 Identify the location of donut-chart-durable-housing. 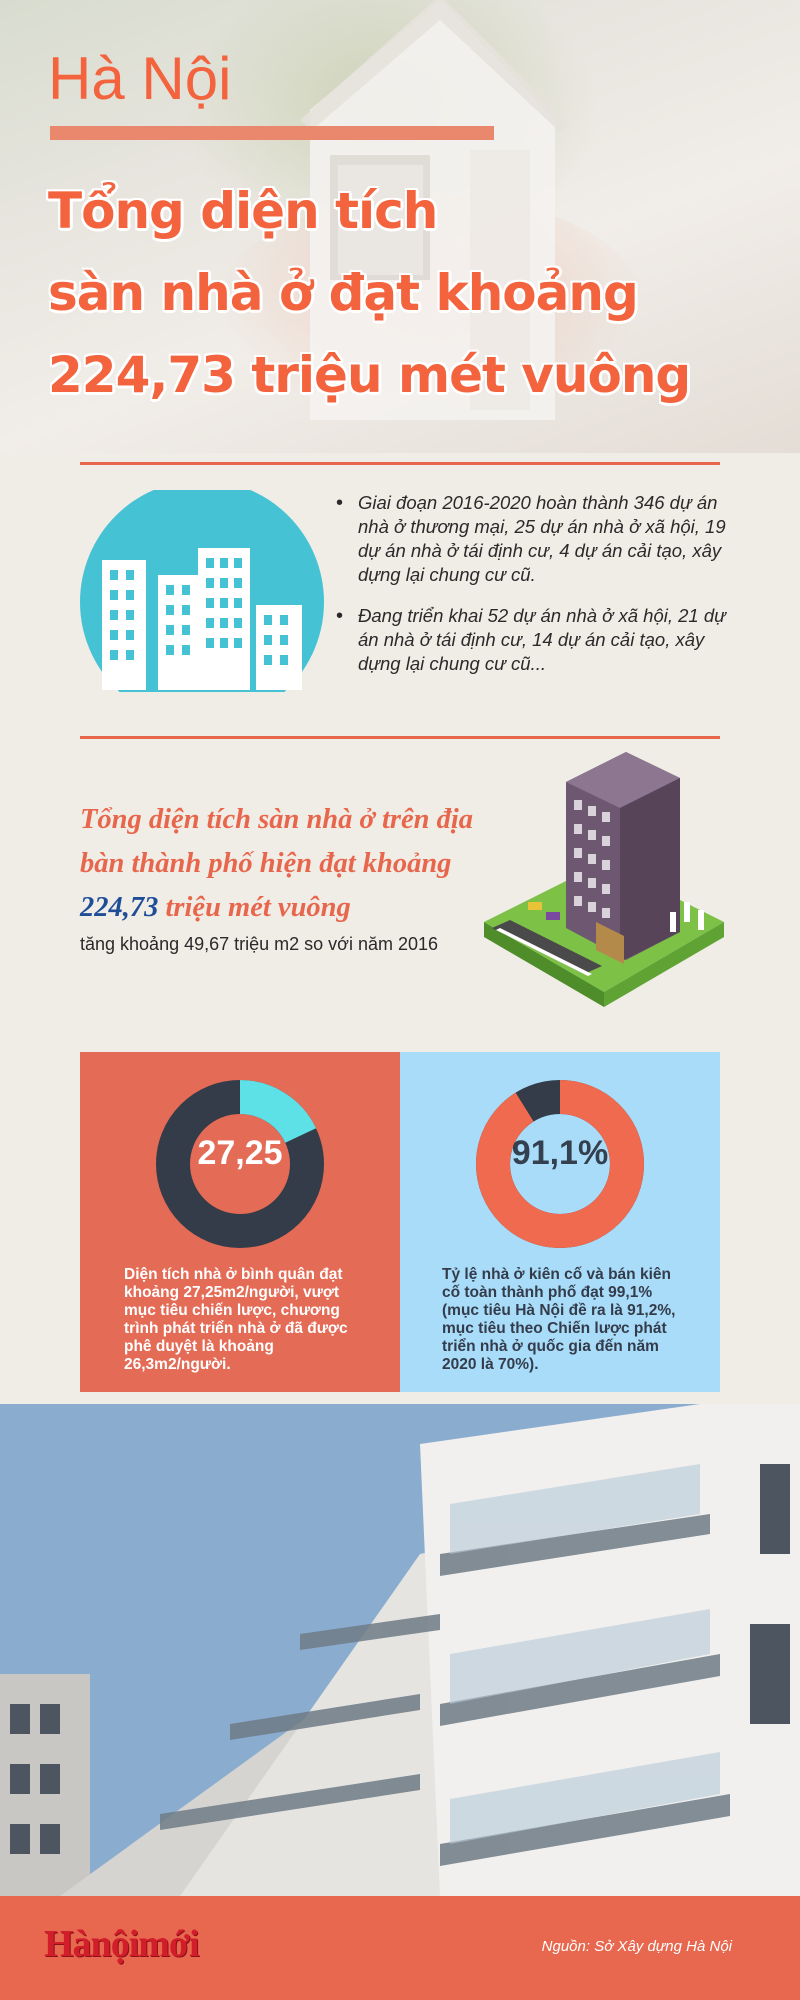
(560, 1164).